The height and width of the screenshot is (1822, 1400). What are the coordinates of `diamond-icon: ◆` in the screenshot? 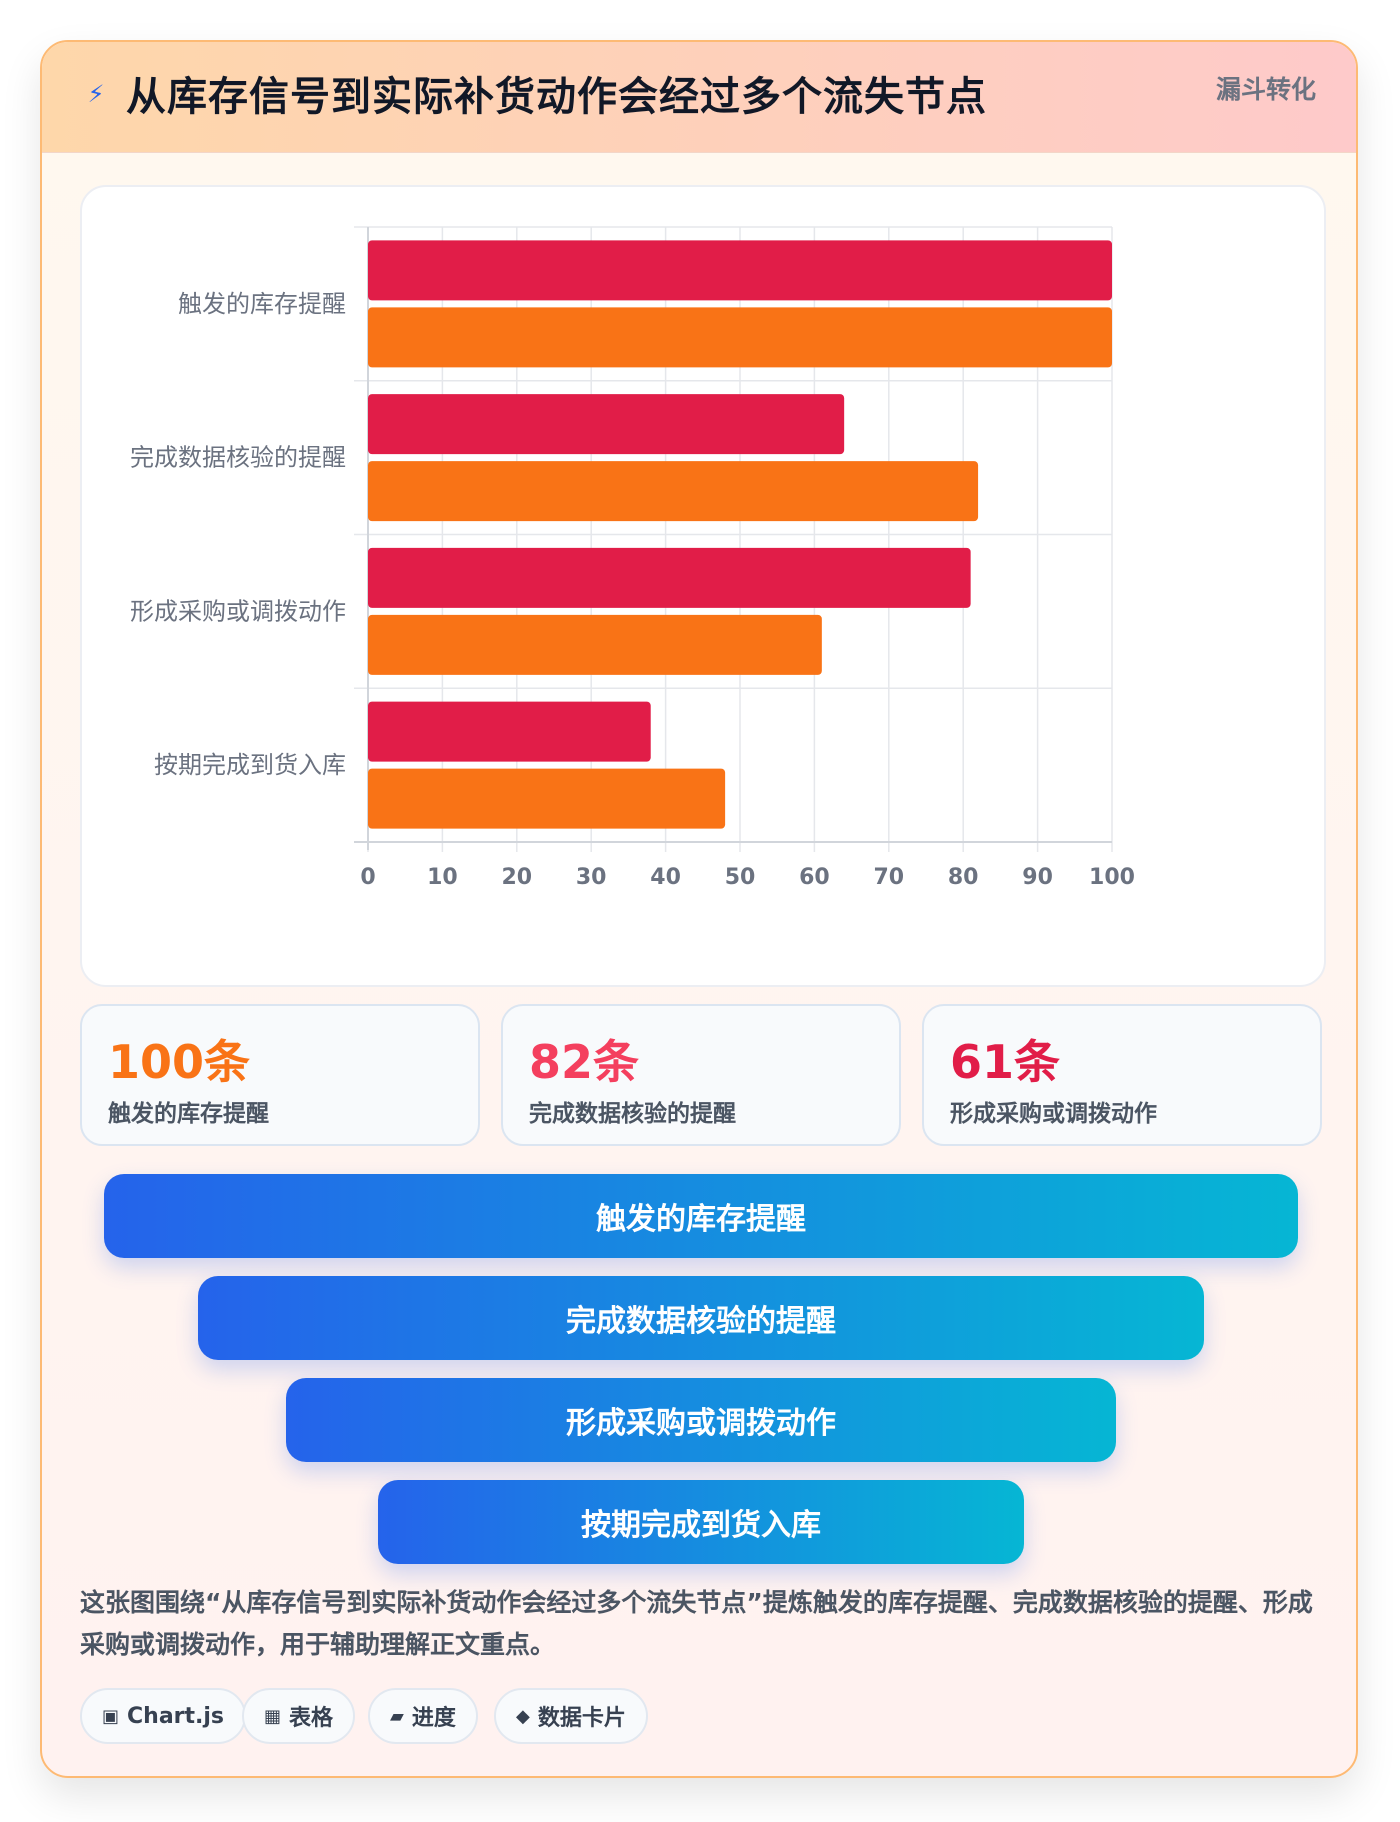 It's located at (523, 1716).